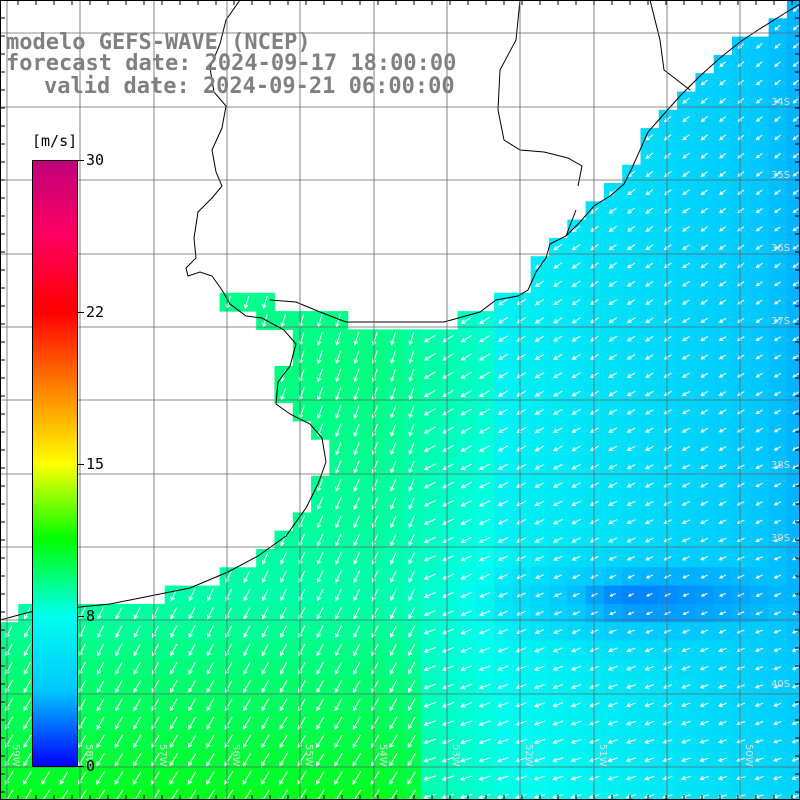  What do you see at coordinates (780, 248) in the screenshot?
I see `latitude-label: 36S` at bounding box center [780, 248].